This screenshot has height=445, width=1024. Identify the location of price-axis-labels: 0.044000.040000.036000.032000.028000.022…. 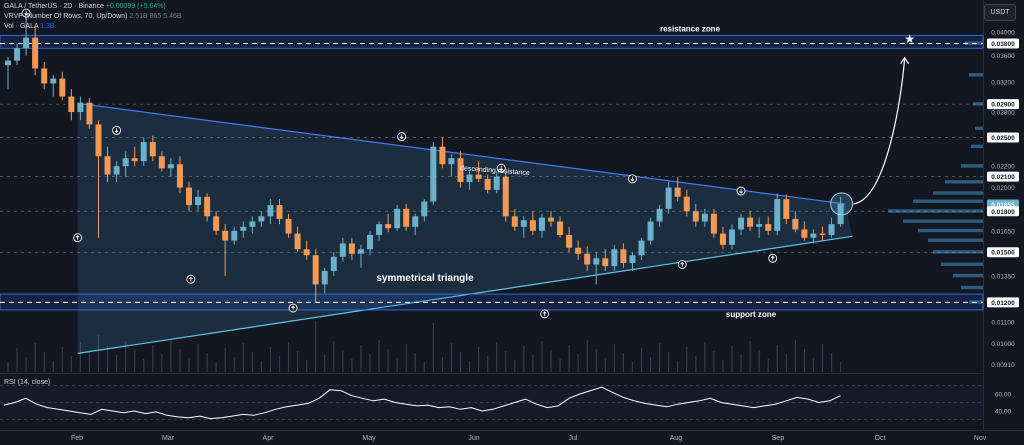
(1003, 188).